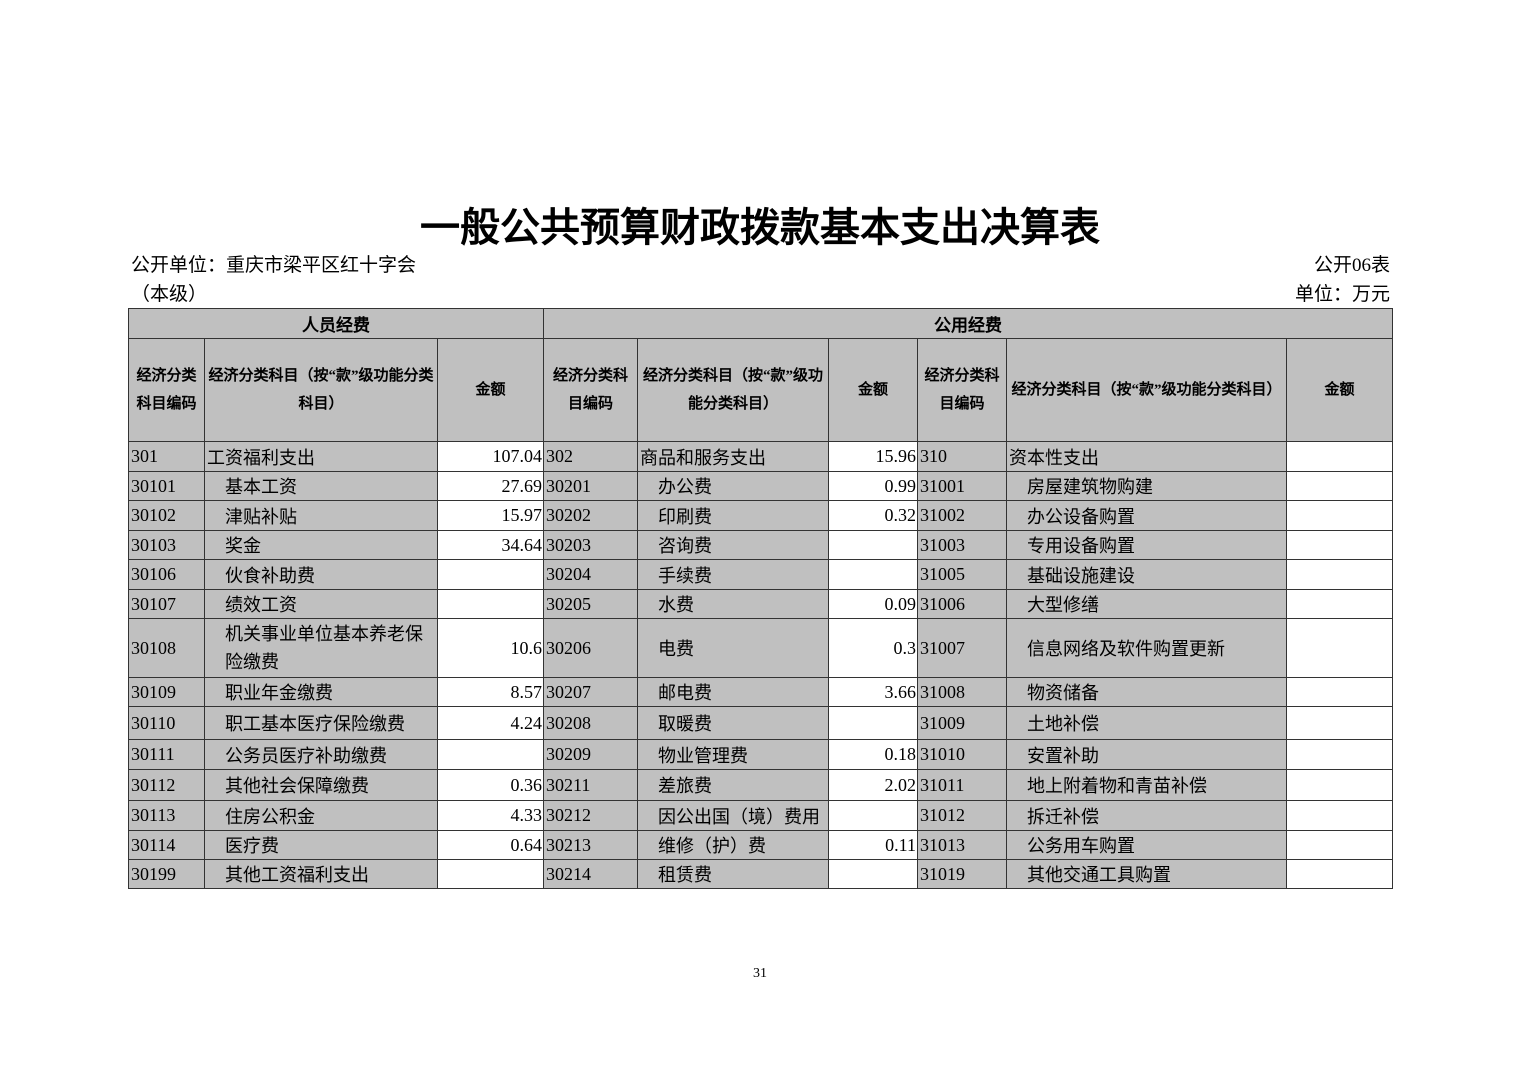  What do you see at coordinates (166, 648) in the screenshot?
I see `code-cell: 30108` at bounding box center [166, 648].